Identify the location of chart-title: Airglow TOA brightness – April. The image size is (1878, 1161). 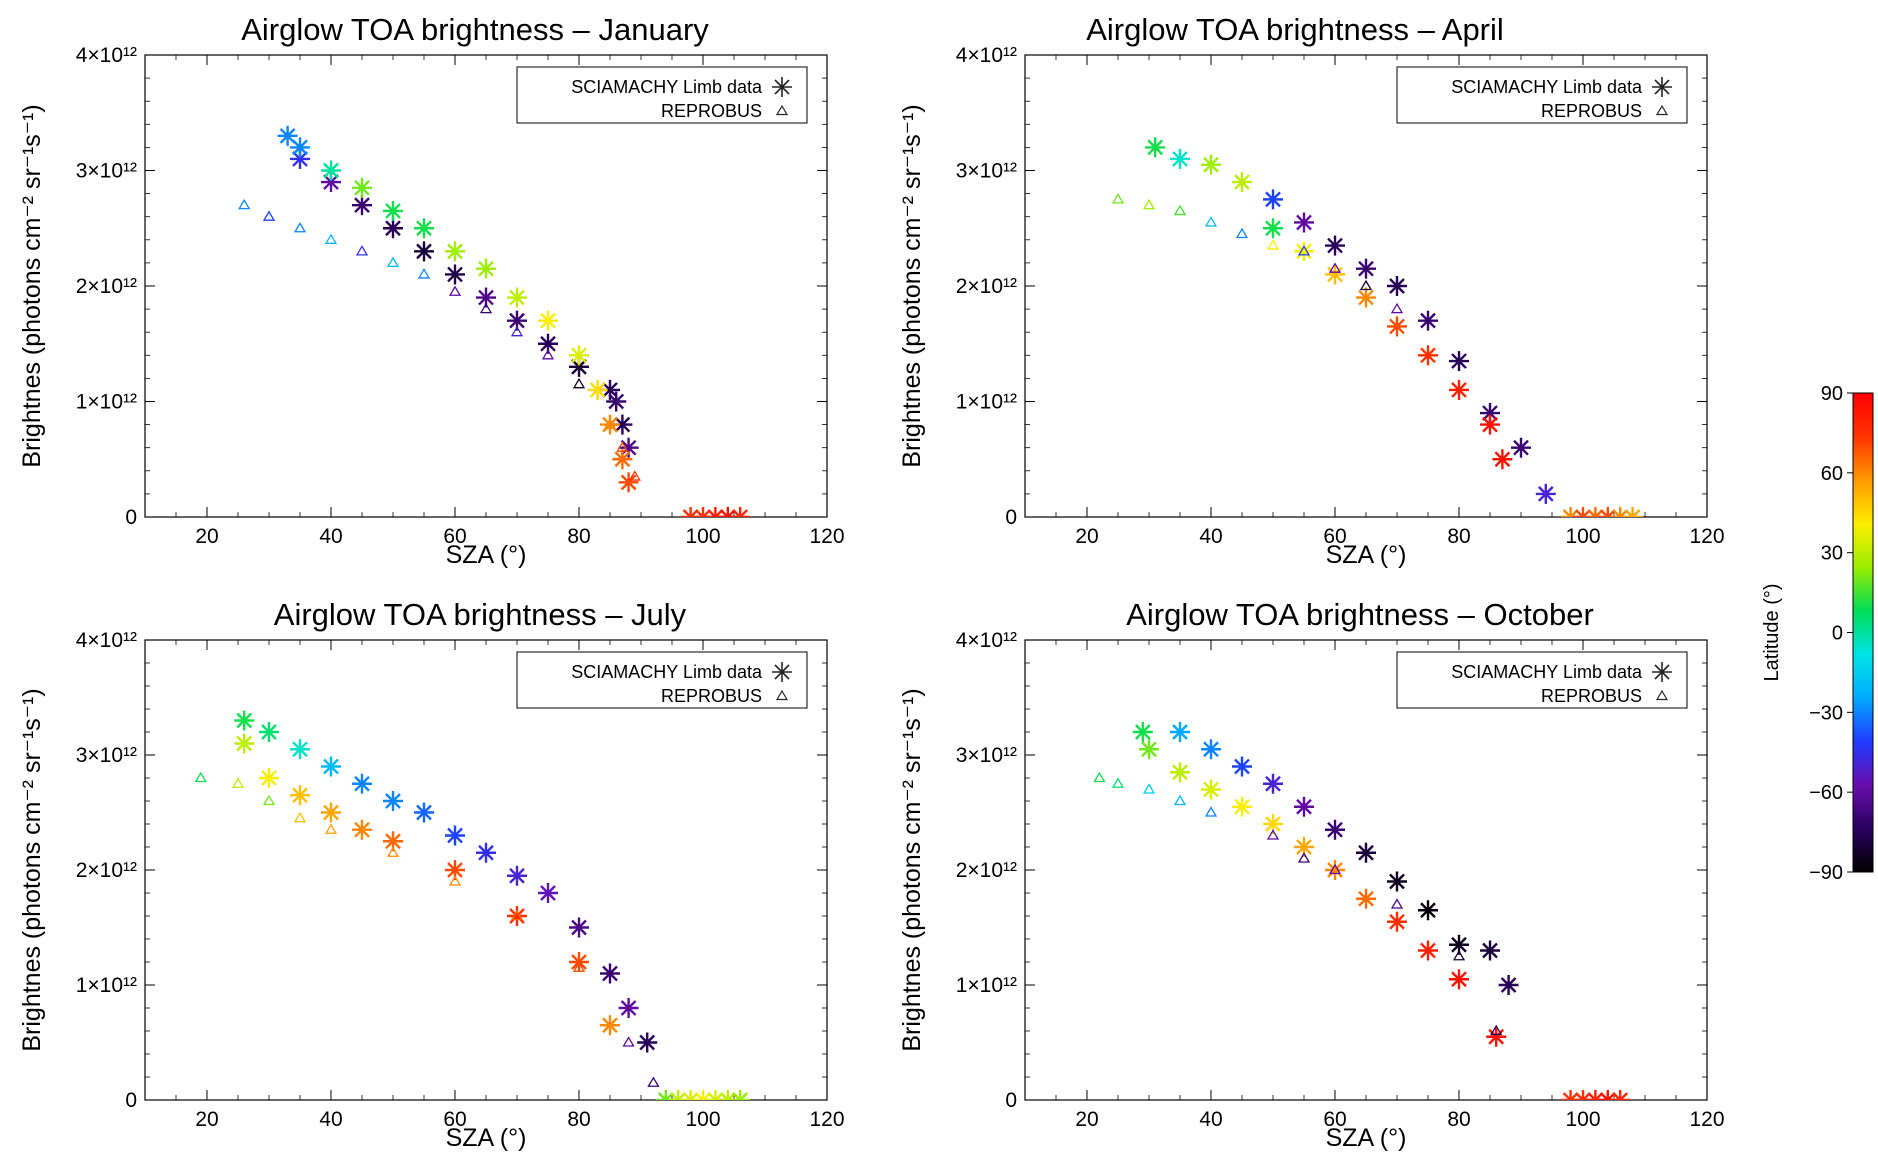
(1295, 29).